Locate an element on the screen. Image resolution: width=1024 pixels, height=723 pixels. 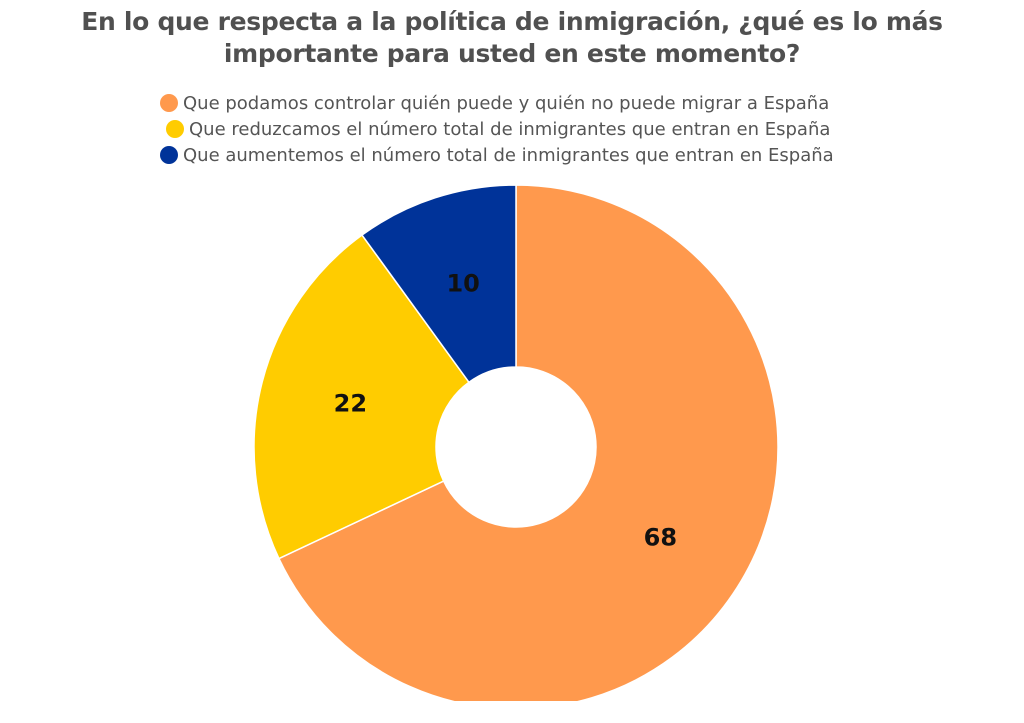
data-label: 68 is located at coordinates (660, 538).